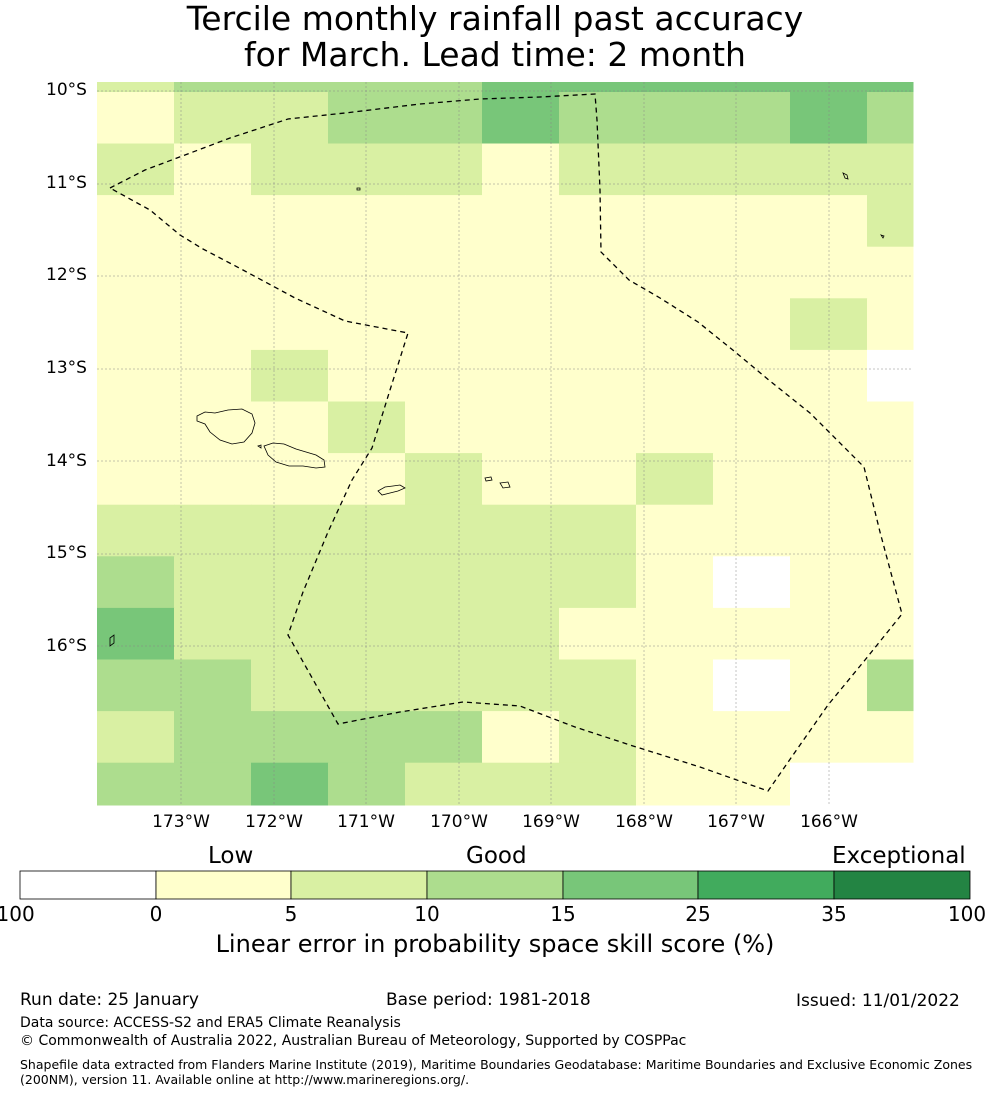 This screenshot has height=1095, width=990. What do you see at coordinates (391, 490) in the screenshot?
I see `island-tutuila` at bounding box center [391, 490].